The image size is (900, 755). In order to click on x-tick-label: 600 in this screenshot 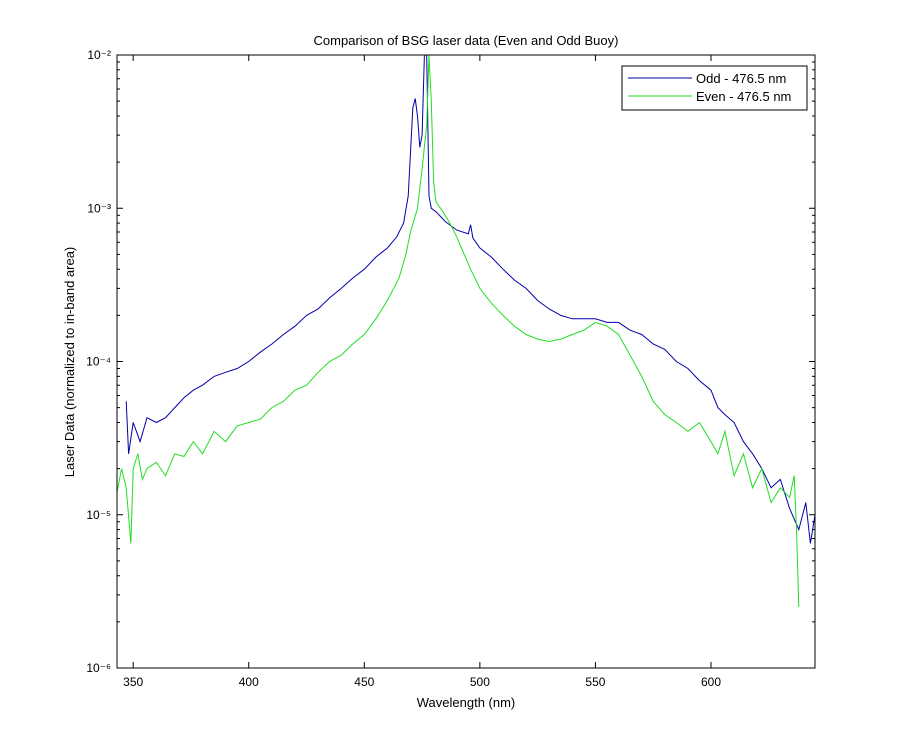, I will do `click(711, 682)`.